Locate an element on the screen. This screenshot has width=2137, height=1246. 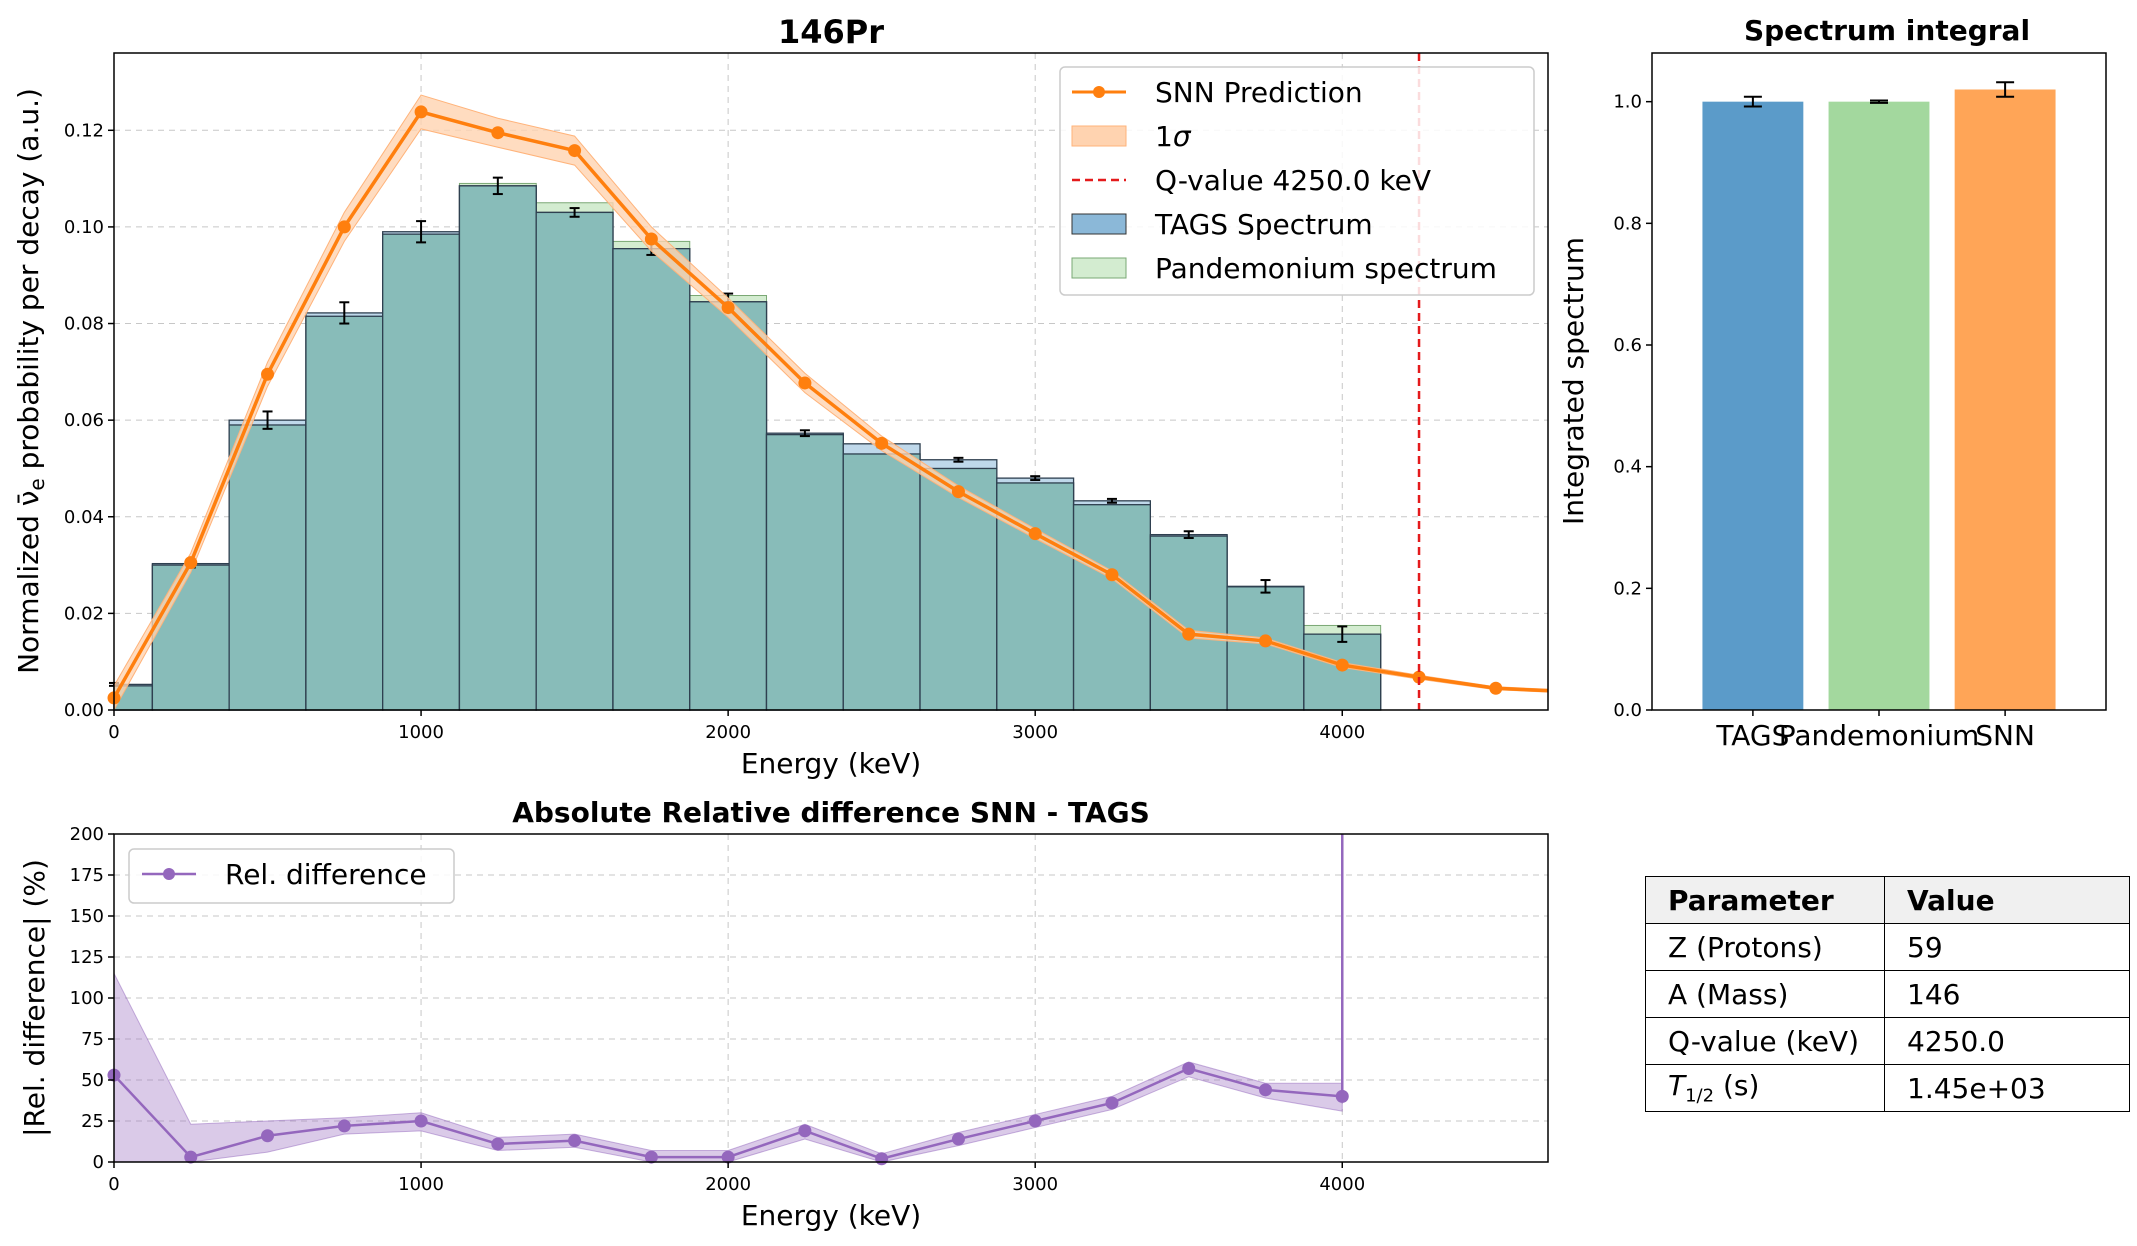
integral-y-tick-label: 0.4 is located at coordinates (1627, 467).